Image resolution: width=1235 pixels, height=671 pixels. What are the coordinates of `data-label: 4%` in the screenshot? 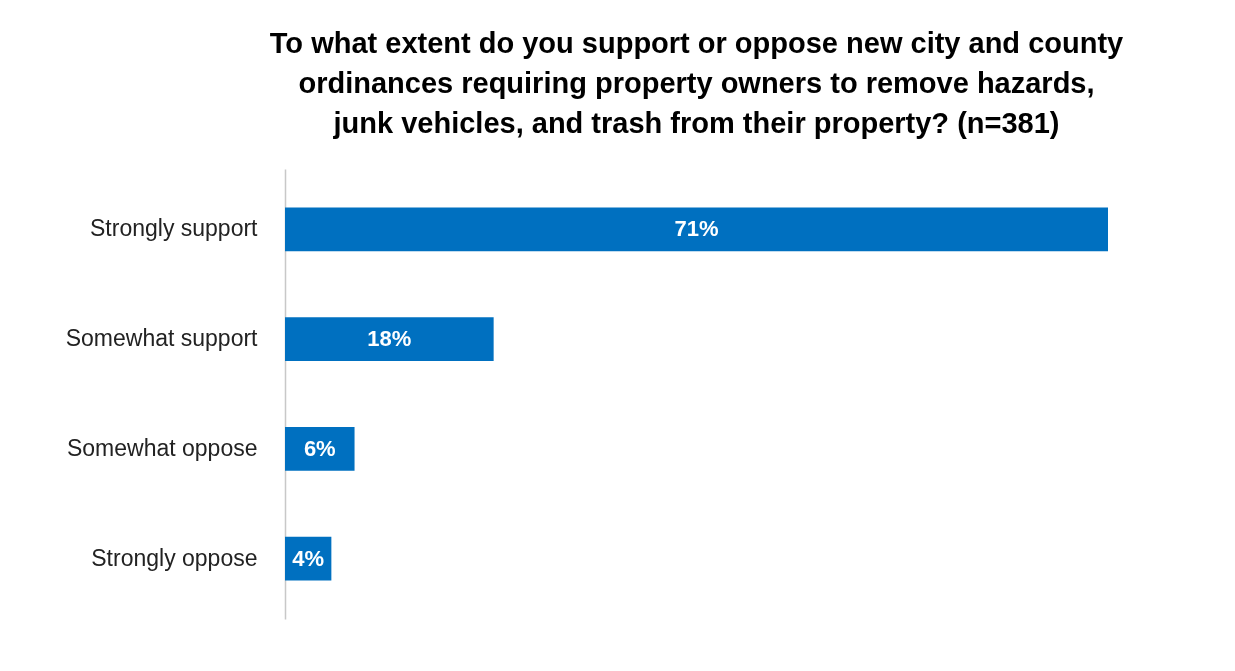 It's located at (308, 558).